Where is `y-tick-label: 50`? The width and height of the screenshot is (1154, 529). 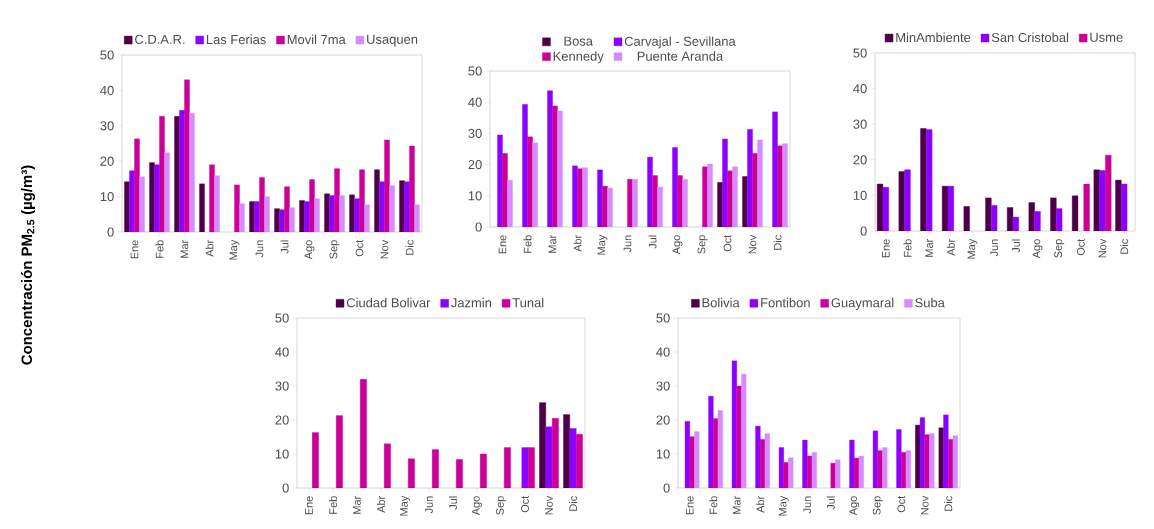
y-tick-label: 50 is located at coordinates (282, 318).